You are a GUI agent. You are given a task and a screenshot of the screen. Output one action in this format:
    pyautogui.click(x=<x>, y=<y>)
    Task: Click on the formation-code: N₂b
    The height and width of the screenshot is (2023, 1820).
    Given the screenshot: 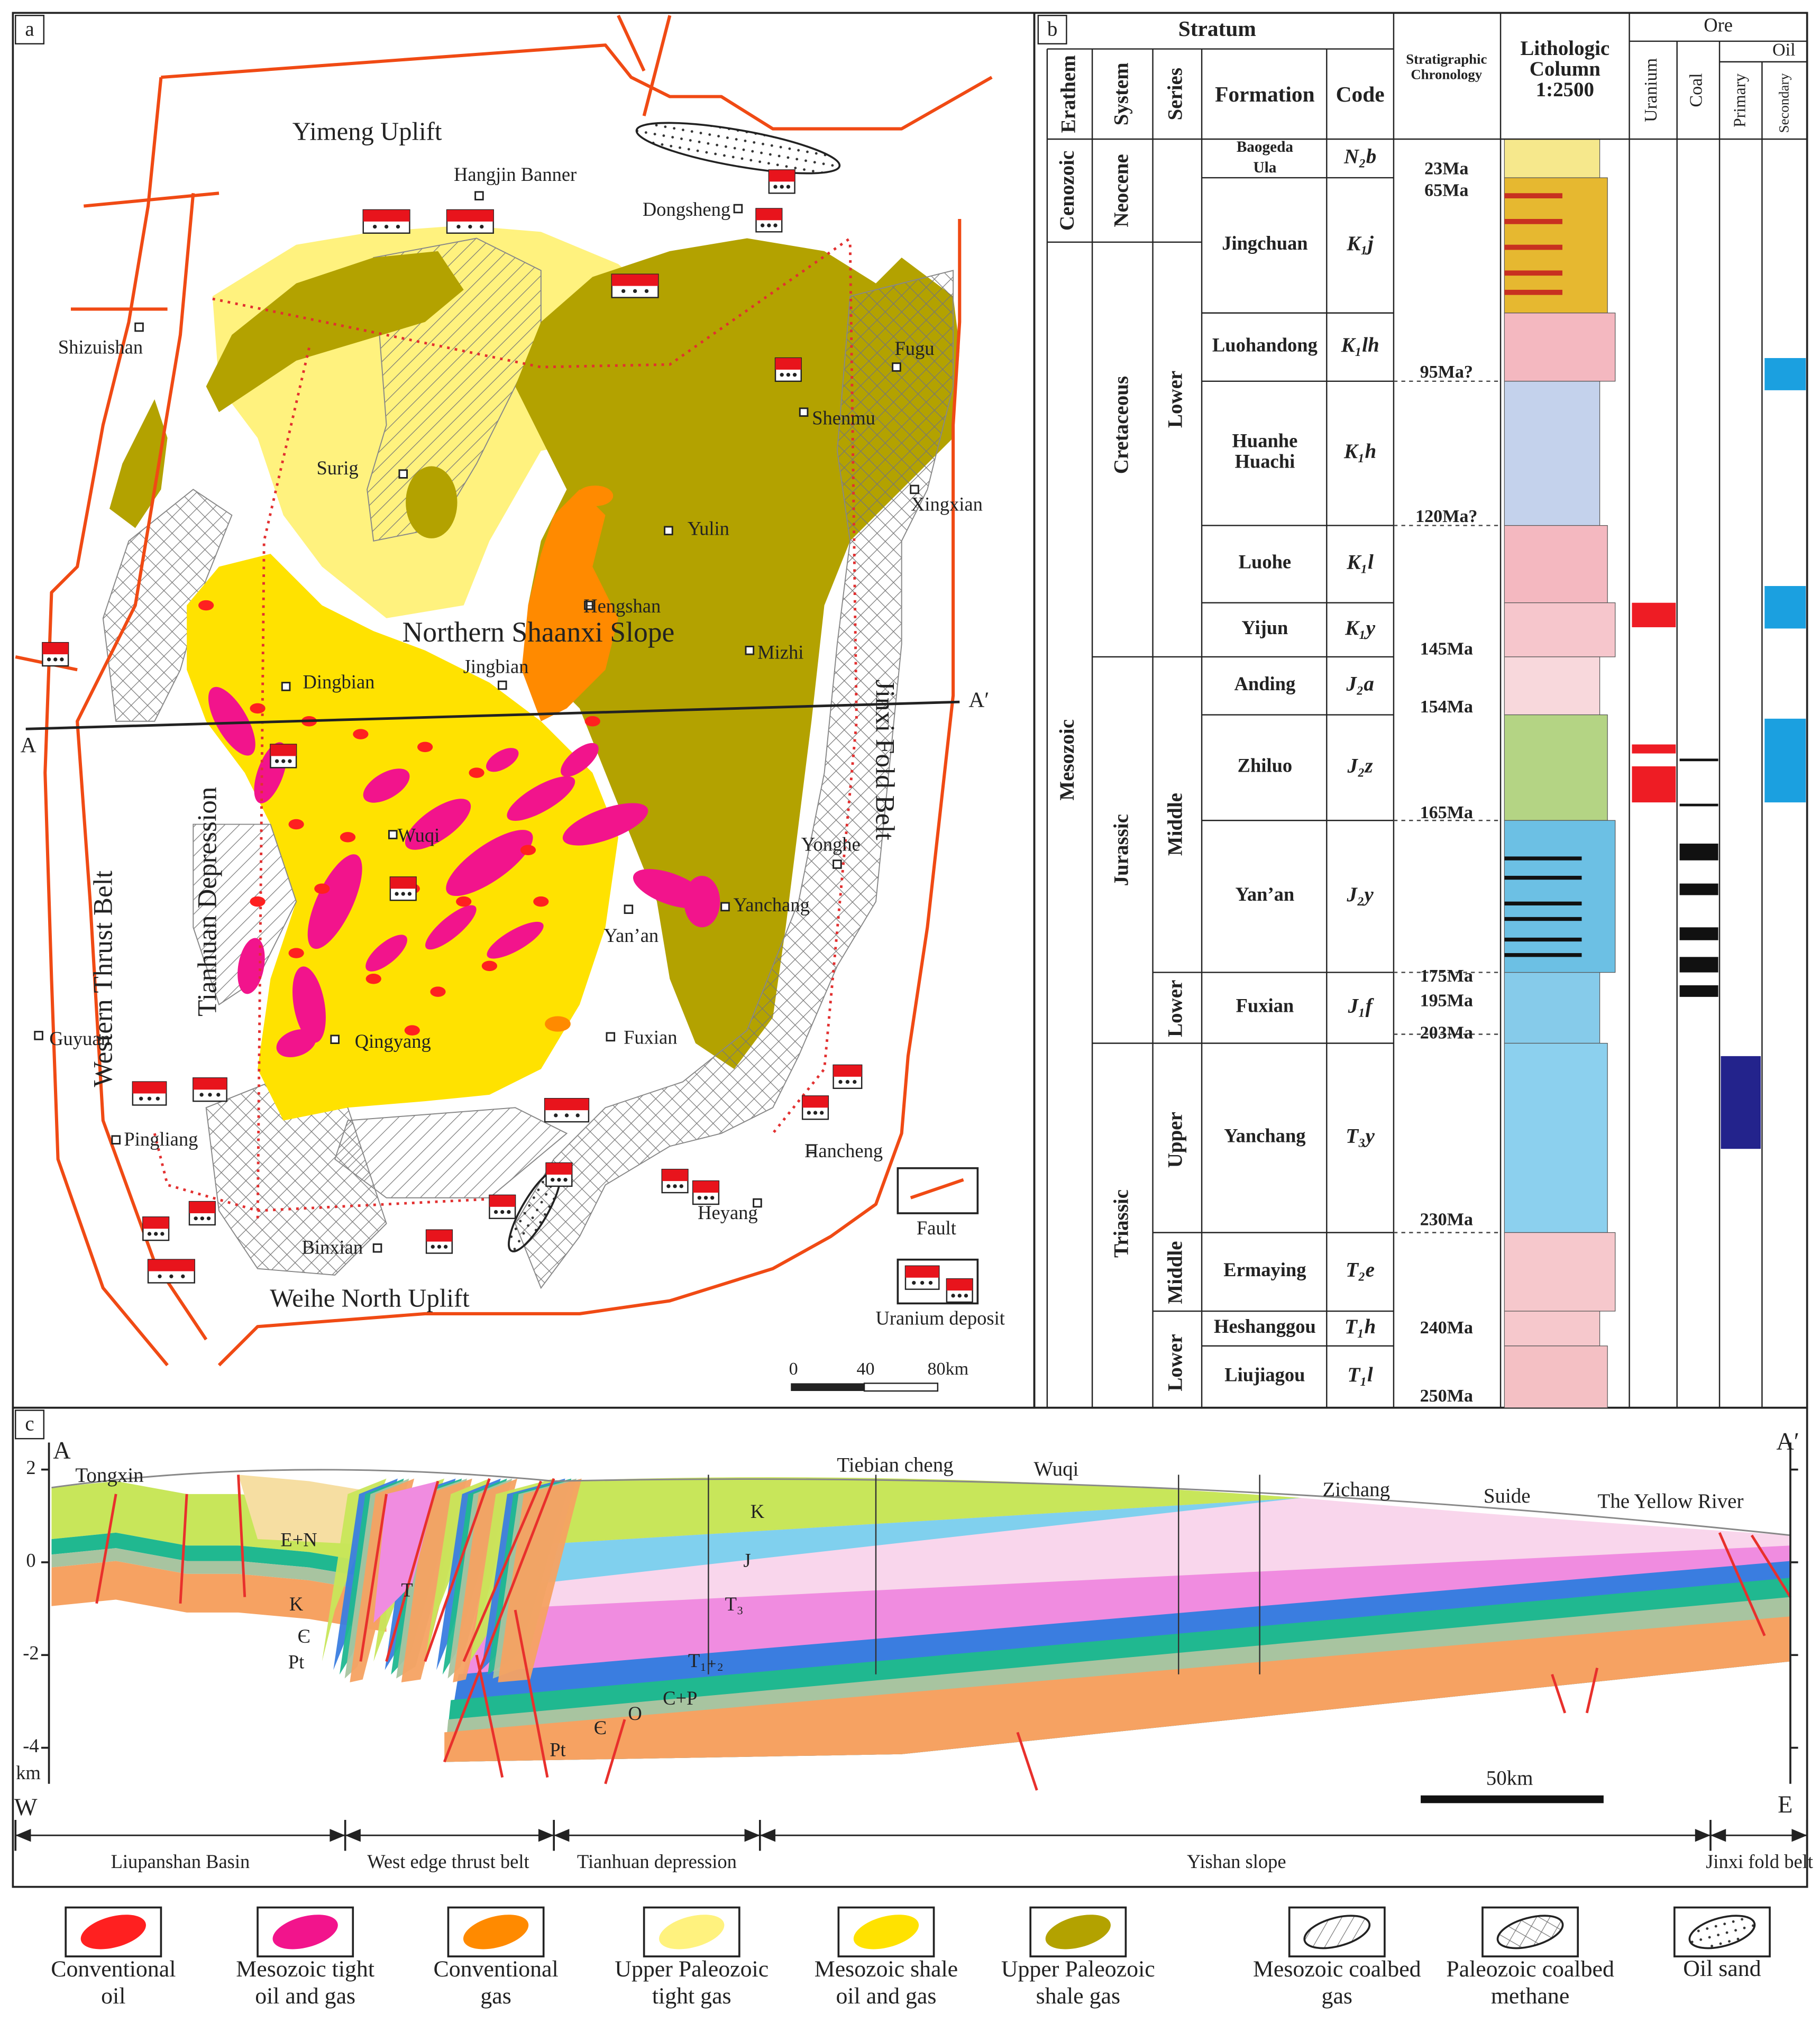 What is the action you would take?
    pyautogui.click(x=1359, y=156)
    